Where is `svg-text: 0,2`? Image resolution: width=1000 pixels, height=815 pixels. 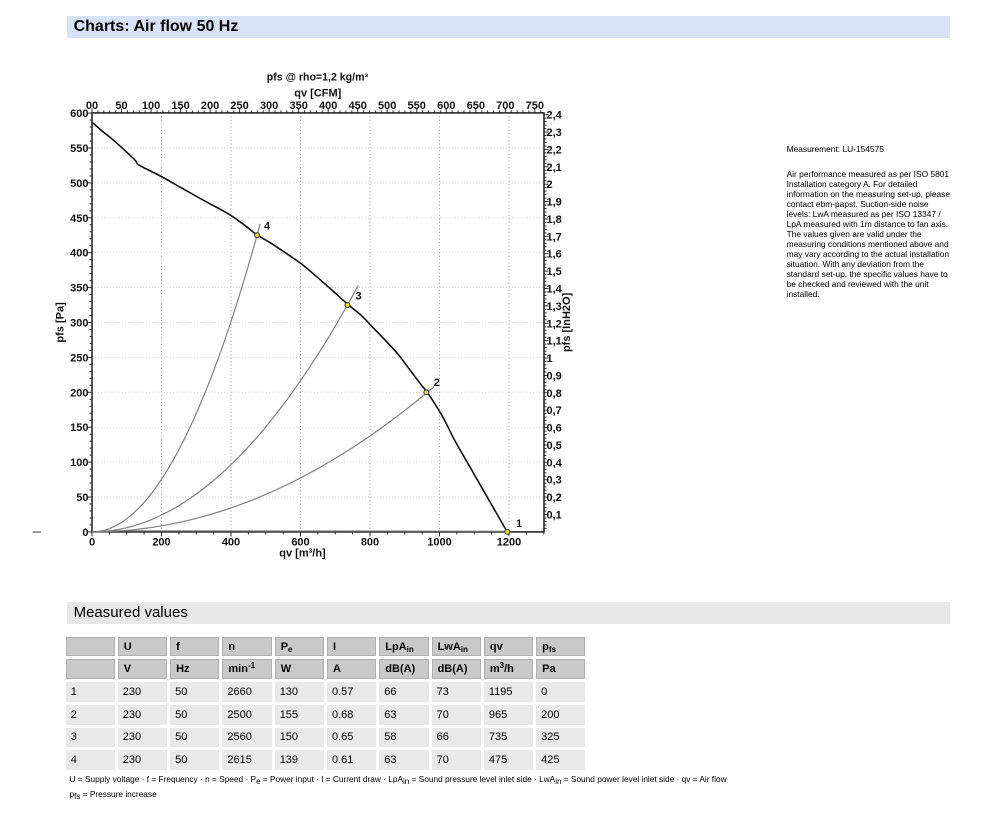 svg-text: 0,2 is located at coordinates (554, 498).